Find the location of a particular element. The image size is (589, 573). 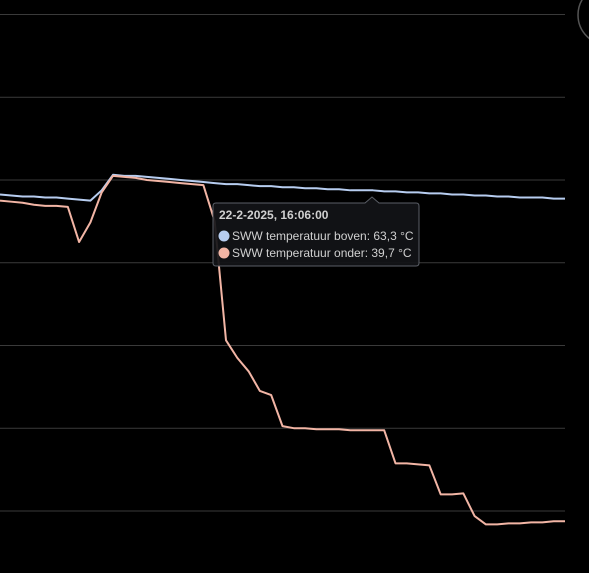

tooltip-item: SWW temperatuur onder: 39,7 °C is located at coordinates (322, 253).